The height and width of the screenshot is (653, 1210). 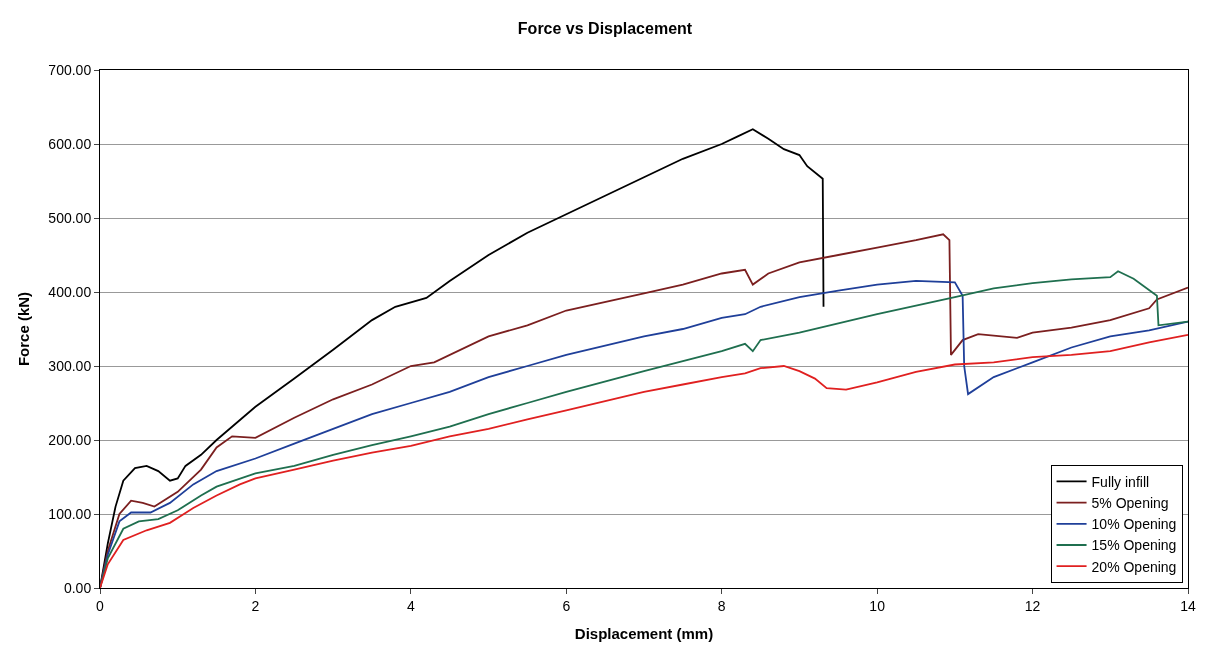 I want to click on y-tick-label: 200.00, so click(x=70, y=439).